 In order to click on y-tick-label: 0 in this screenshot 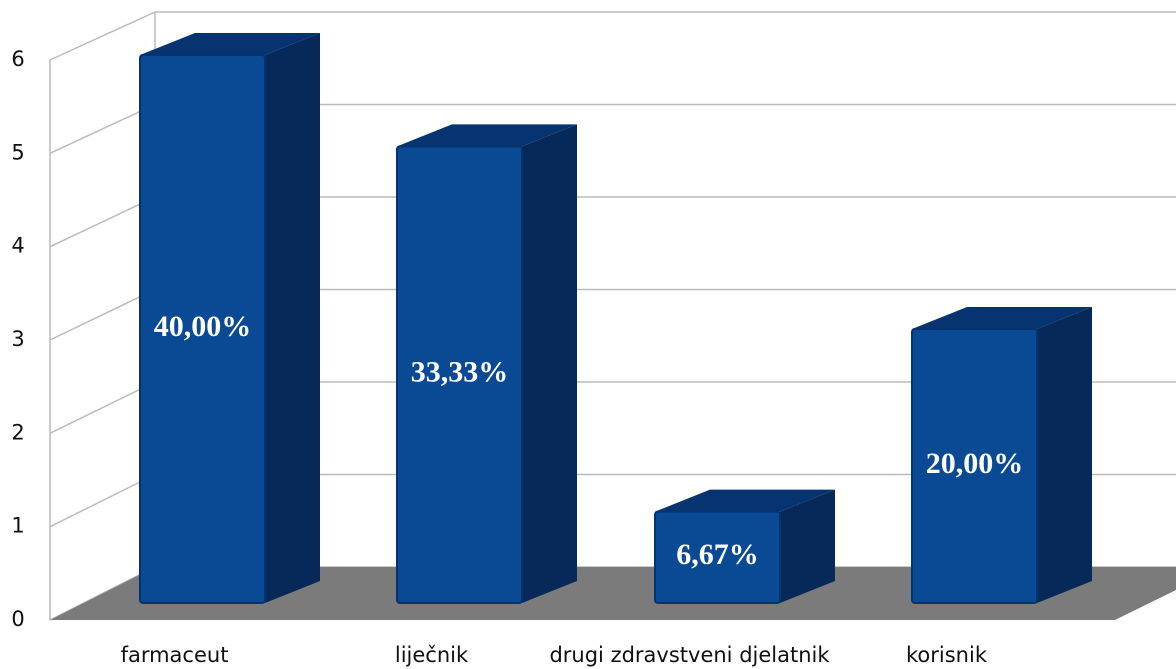, I will do `click(17, 619)`.